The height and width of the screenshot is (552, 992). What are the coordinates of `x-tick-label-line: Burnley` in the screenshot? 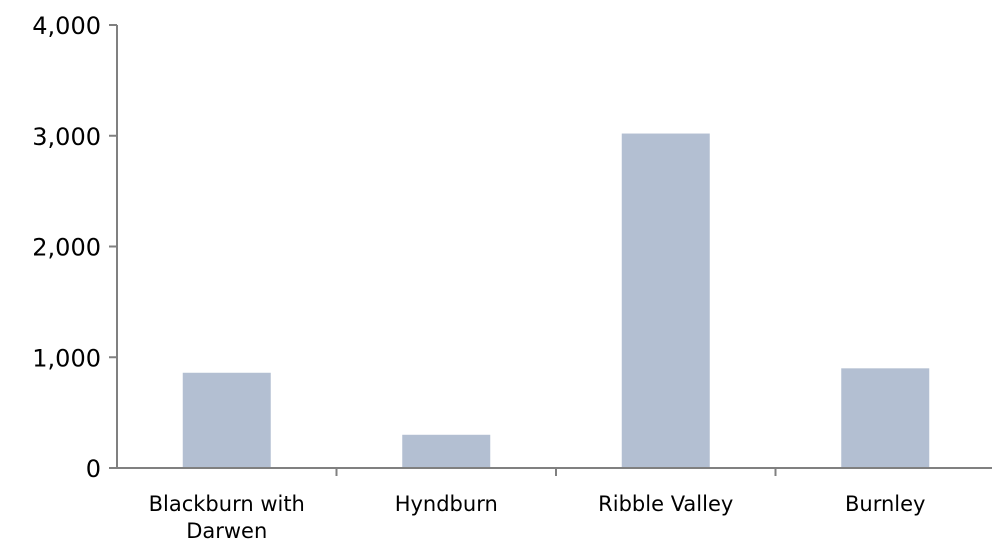 It's located at (885, 504).